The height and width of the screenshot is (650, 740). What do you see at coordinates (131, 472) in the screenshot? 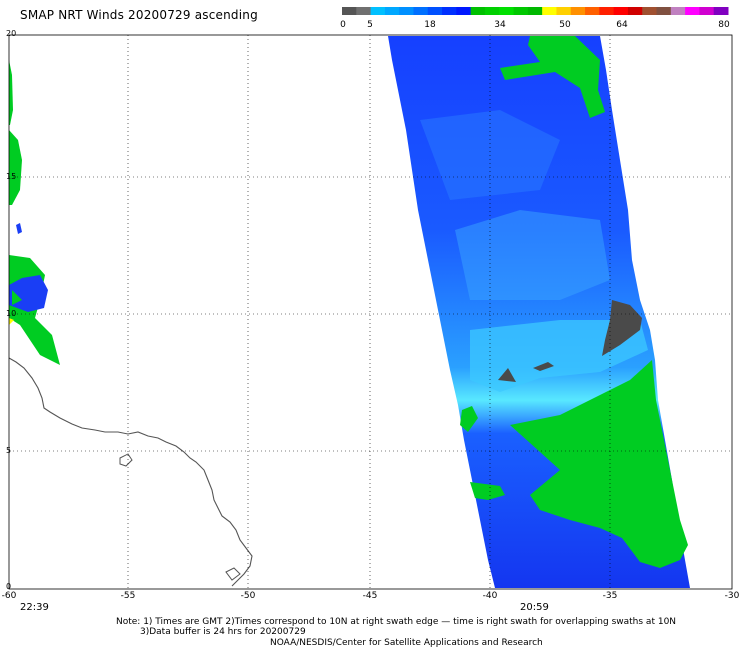
I see `coastline` at bounding box center [131, 472].